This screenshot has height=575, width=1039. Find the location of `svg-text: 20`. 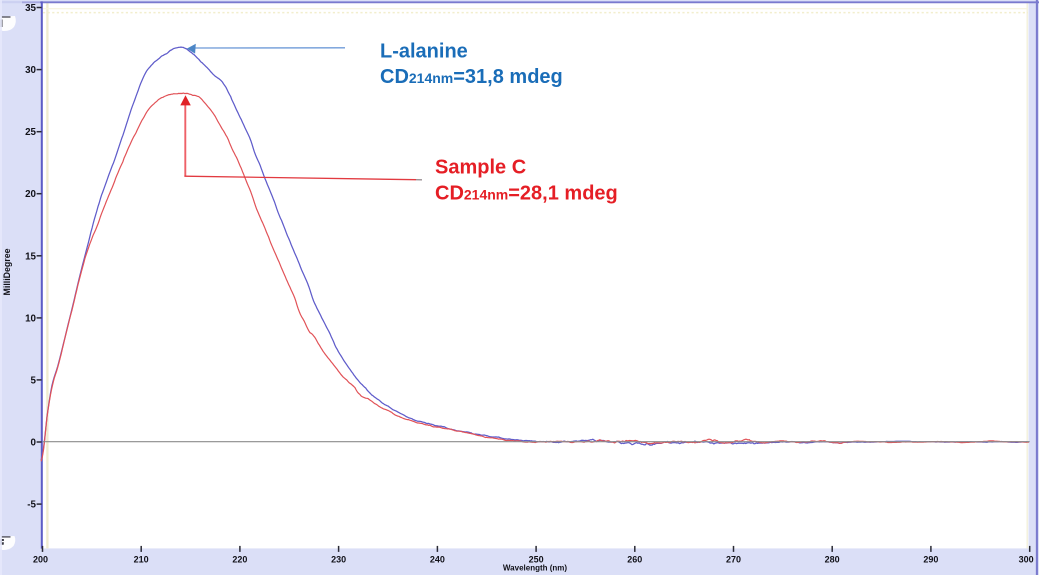

svg-text: 20 is located at coordinates (30, 194).